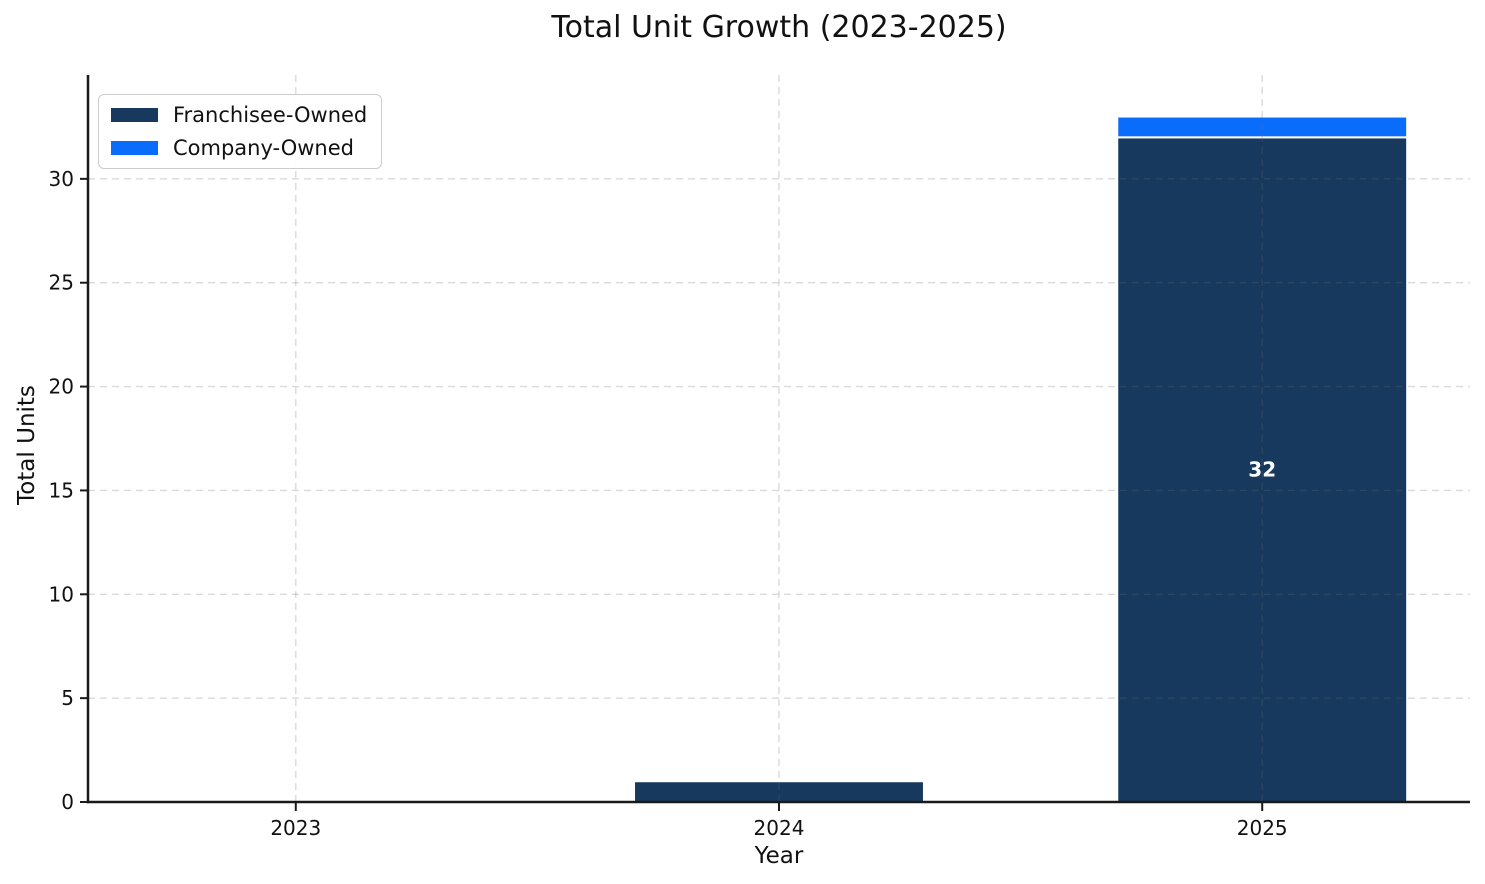  I want to click on franchisee-owned-swatch-icon, so click(134, 115).